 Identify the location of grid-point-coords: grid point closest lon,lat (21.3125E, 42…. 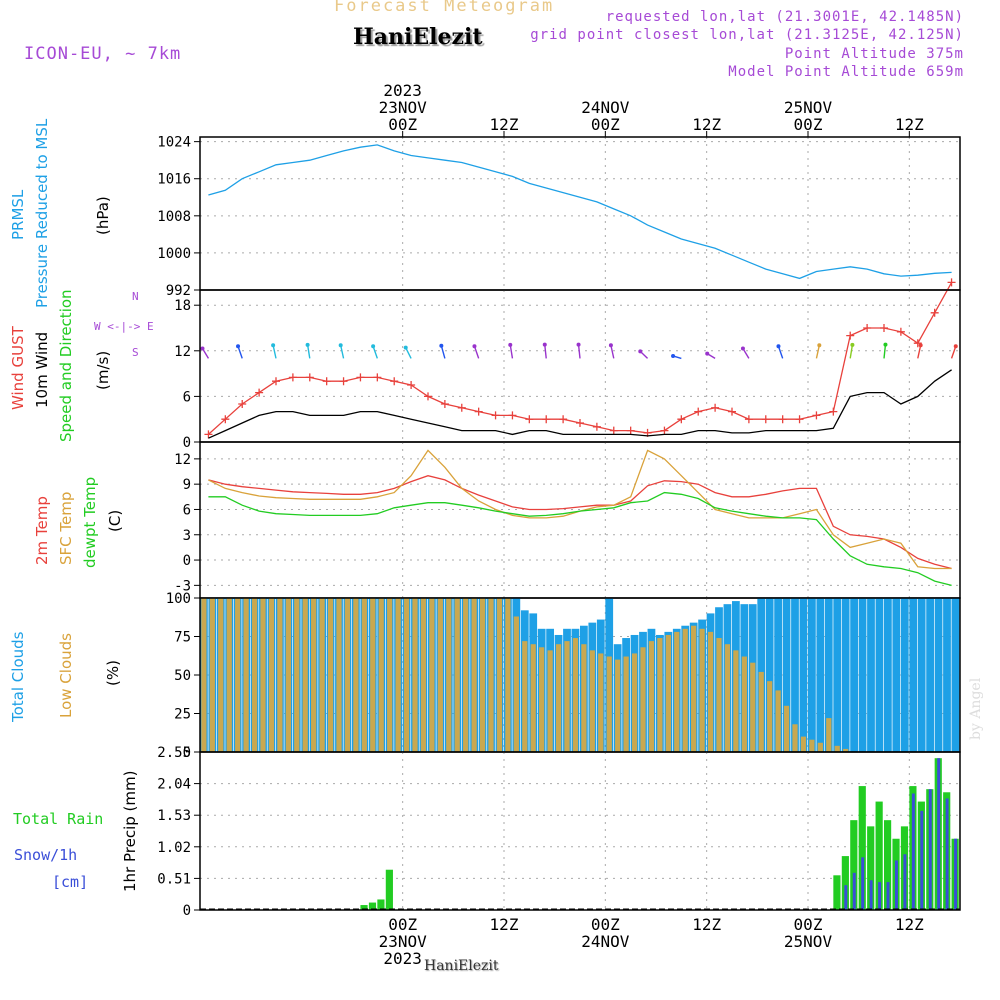
(747, 35).